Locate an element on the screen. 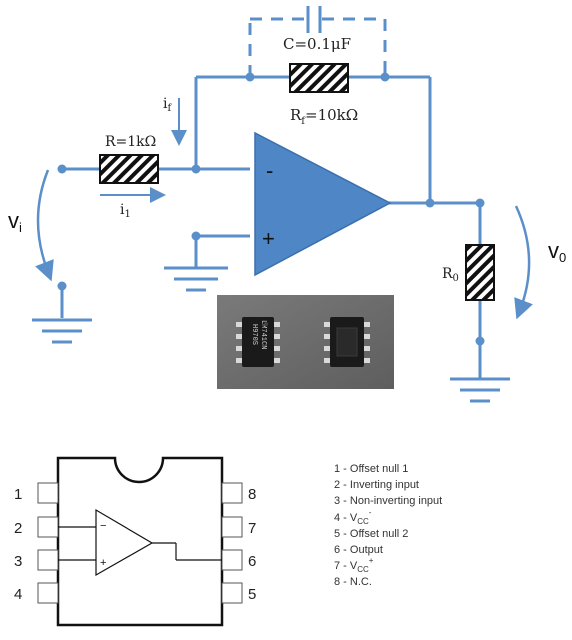  output-voltage-arrow is located at coordinates (523, 262).